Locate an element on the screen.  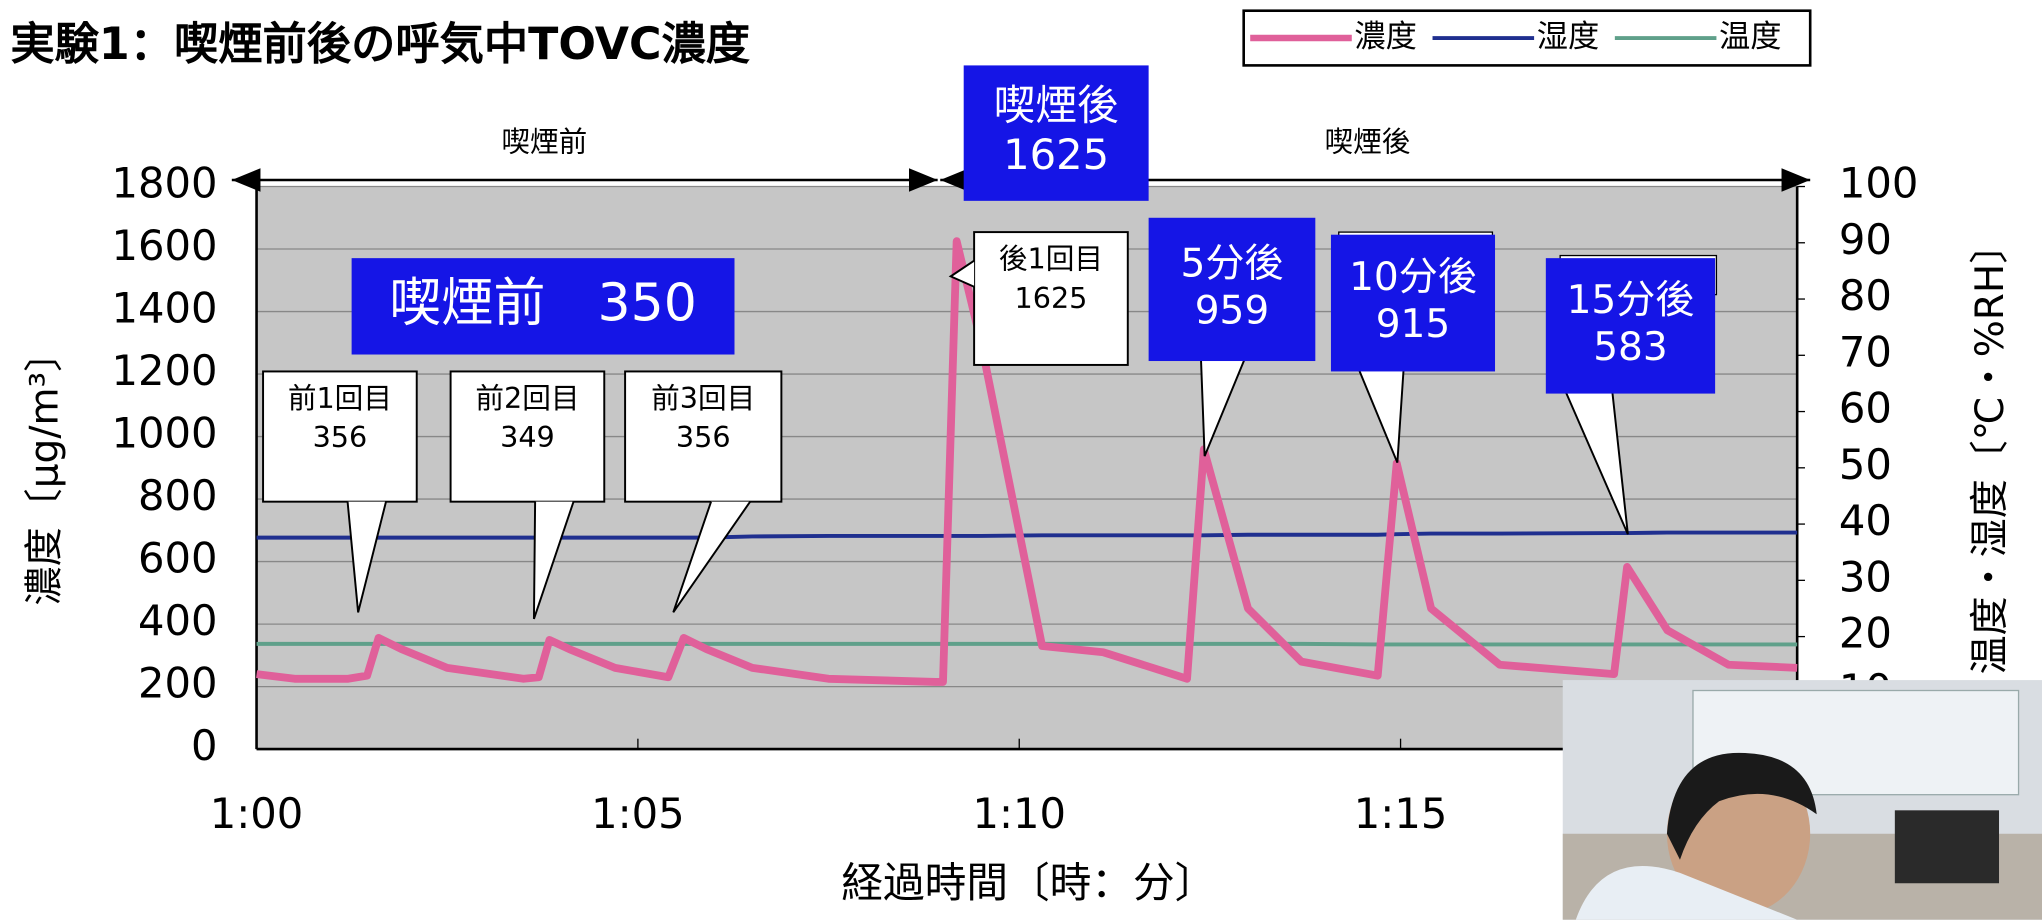
y-tick-label: 0 is located at coordinates (204, 745).